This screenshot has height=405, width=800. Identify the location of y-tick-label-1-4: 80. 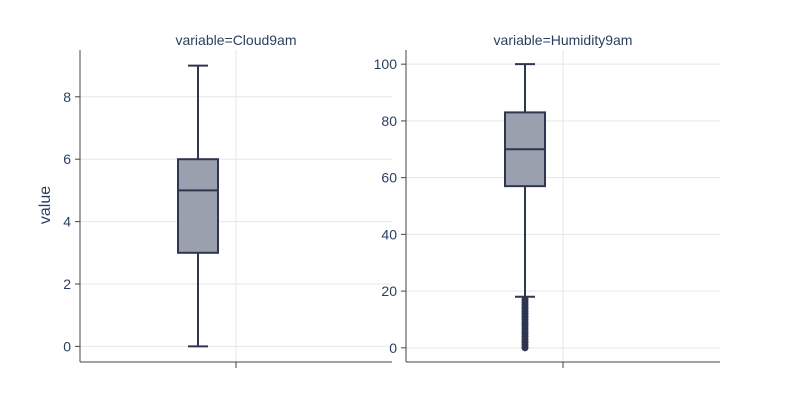
(389, 121).